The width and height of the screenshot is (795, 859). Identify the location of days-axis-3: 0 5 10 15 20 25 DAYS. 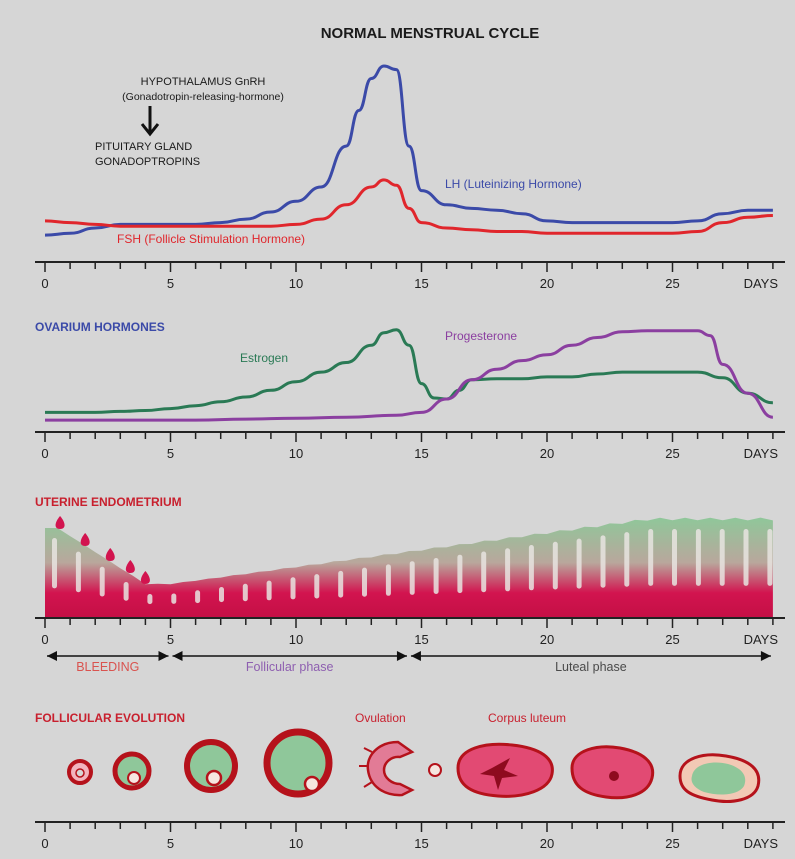
(410, 632).